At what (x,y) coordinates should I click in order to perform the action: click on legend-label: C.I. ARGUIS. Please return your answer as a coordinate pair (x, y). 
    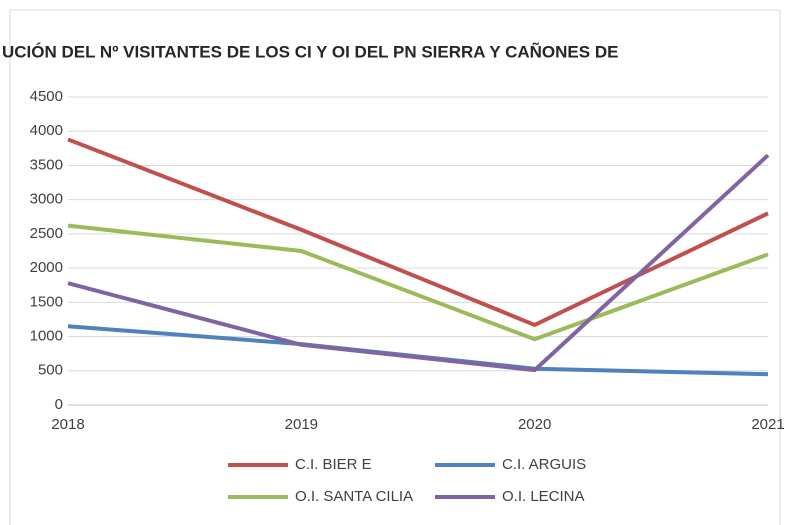
    Looking at the image, I should click on (544, 464).